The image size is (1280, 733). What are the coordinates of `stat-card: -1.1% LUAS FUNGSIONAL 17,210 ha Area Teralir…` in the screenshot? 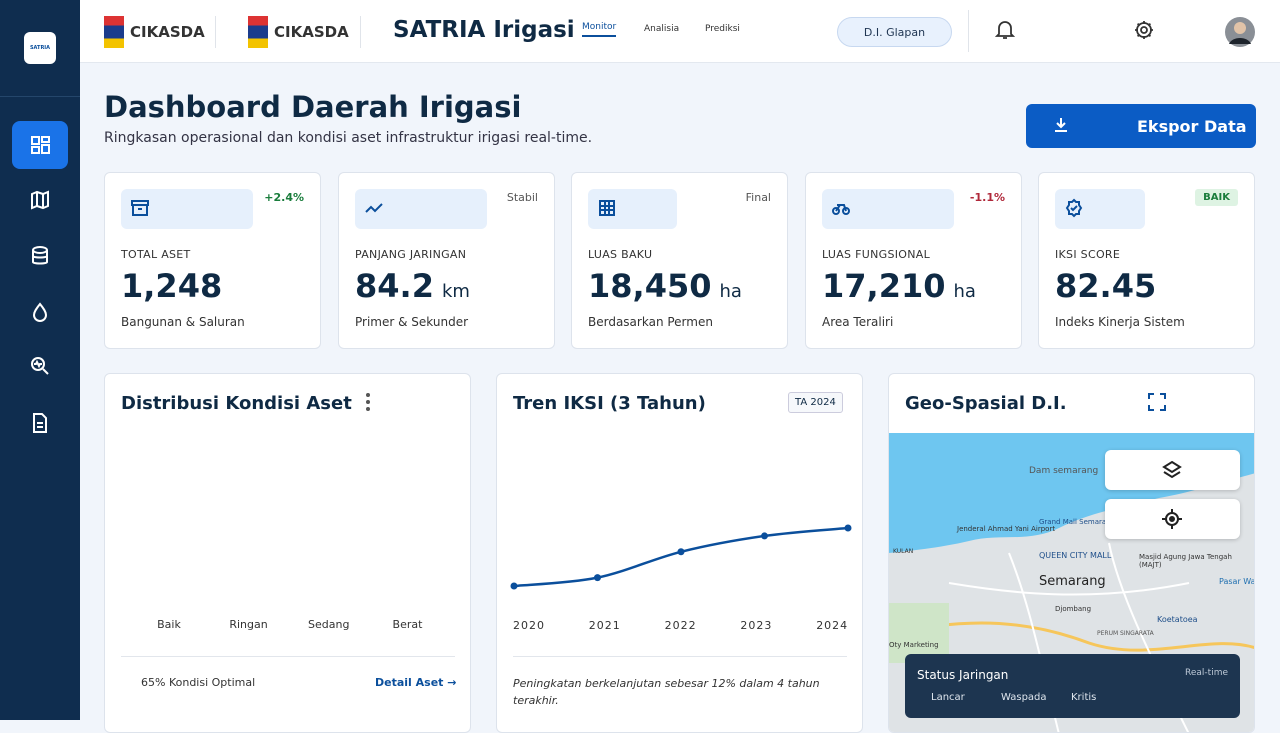 It's located at (913, 260).